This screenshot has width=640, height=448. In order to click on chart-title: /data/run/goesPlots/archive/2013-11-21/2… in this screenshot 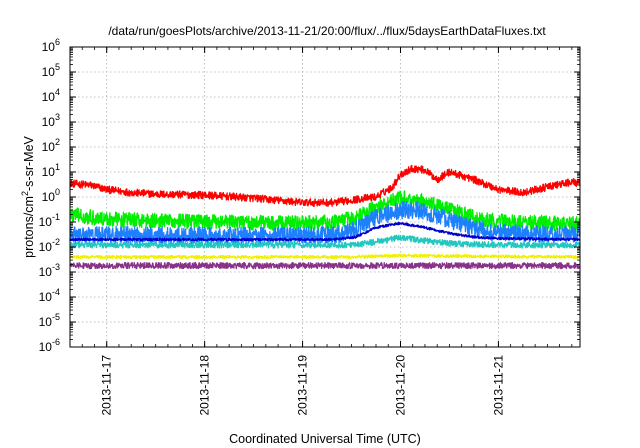, I will do `click(327, 31)`.